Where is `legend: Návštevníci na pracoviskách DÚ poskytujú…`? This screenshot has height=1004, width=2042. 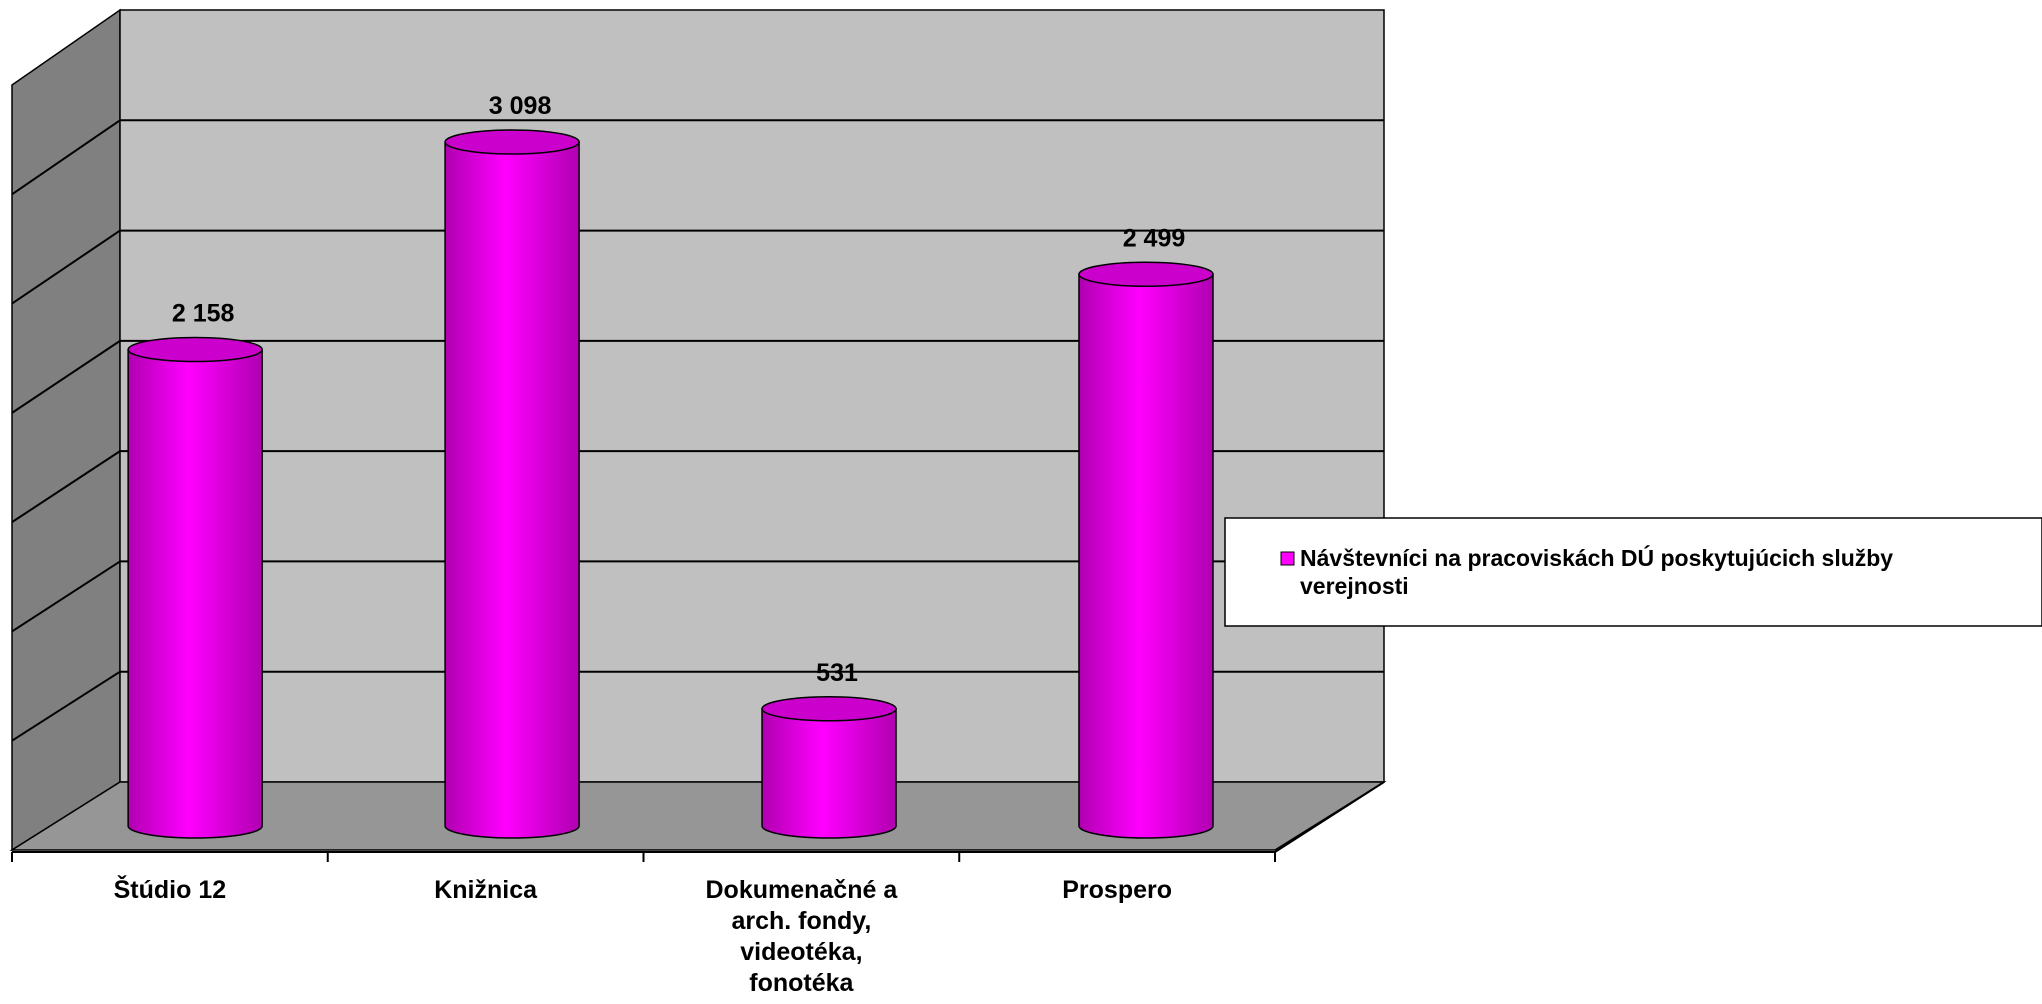 legend: Návštevníci na pracoviskách DÚ poskytujú… is located at coordinates (1633, 572).